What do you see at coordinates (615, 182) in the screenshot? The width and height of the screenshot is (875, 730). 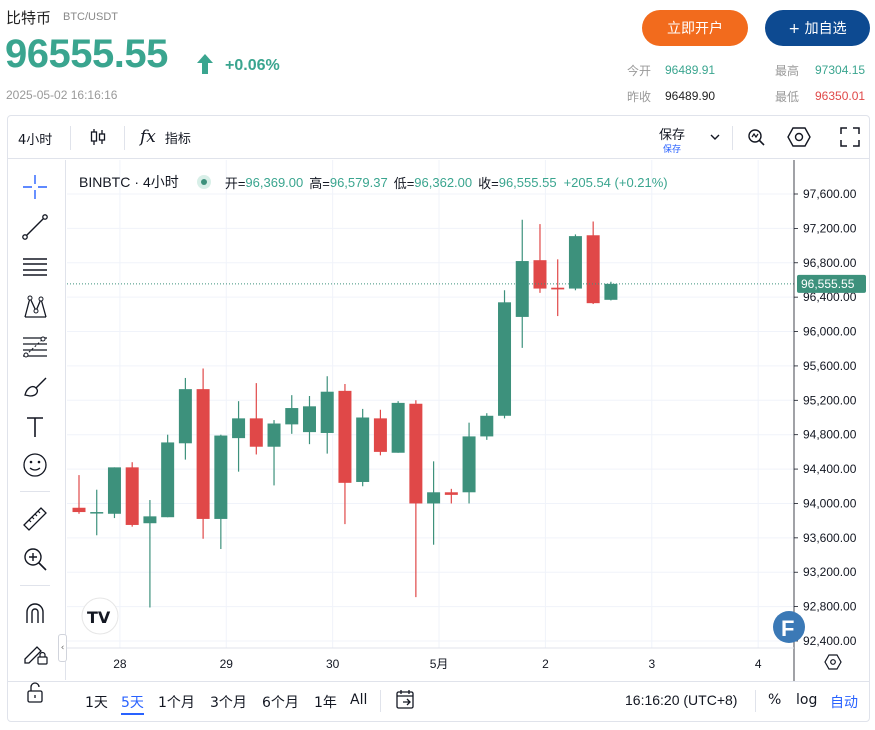 I see `legend-change: +205.54 (+0.21%)` at bounding box center [615, 182].